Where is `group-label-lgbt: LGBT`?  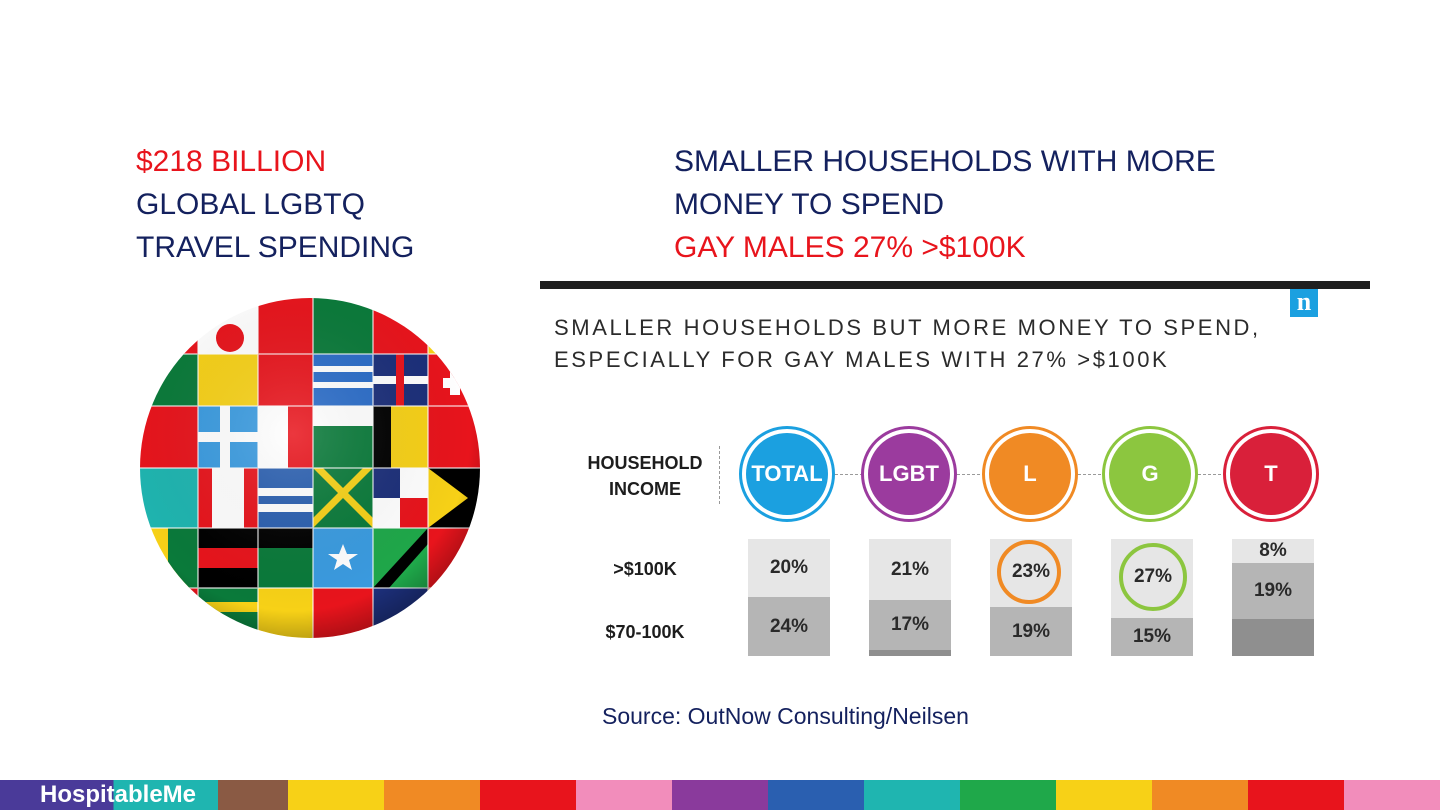 group-label-lgbt: LGBT is located at coordinates (909, 474).